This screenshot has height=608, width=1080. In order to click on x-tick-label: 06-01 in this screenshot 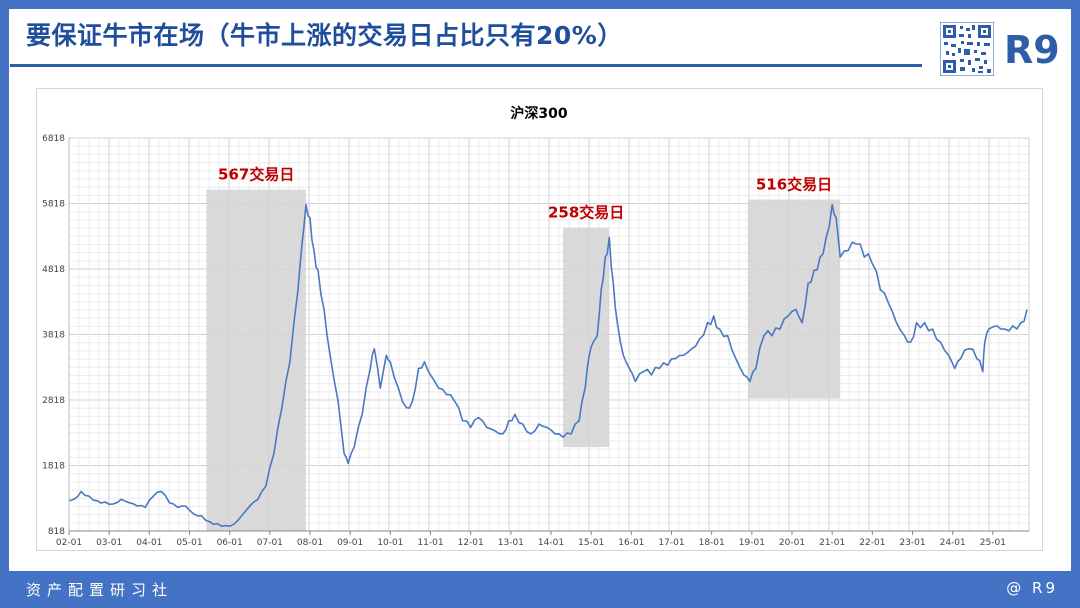, I will do `click(230, 543)`.